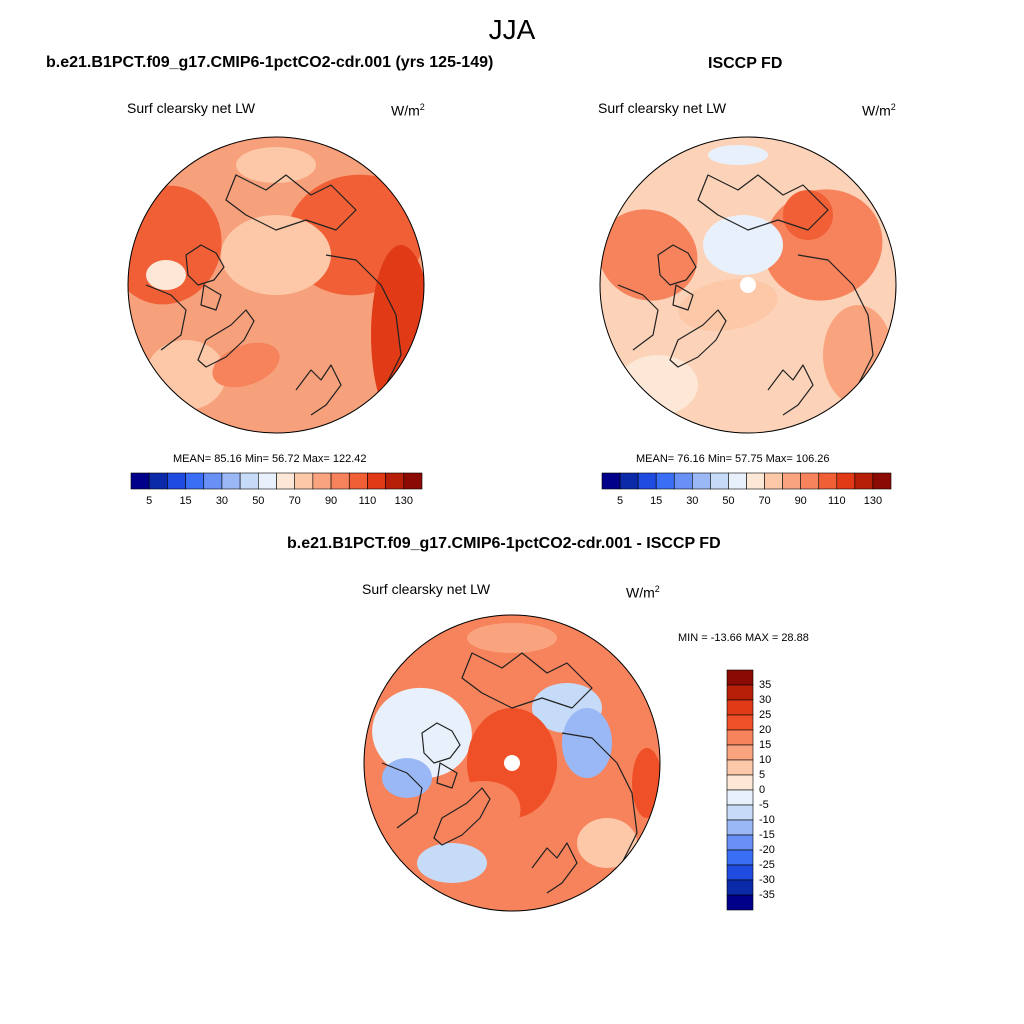 The width and height of the screenshot is (1024, 1024). What do you see at coordinates (765, 760) in the screenshot?
I see `diff-colorbar-tick-label: 10` at bounding box center [765, 760].